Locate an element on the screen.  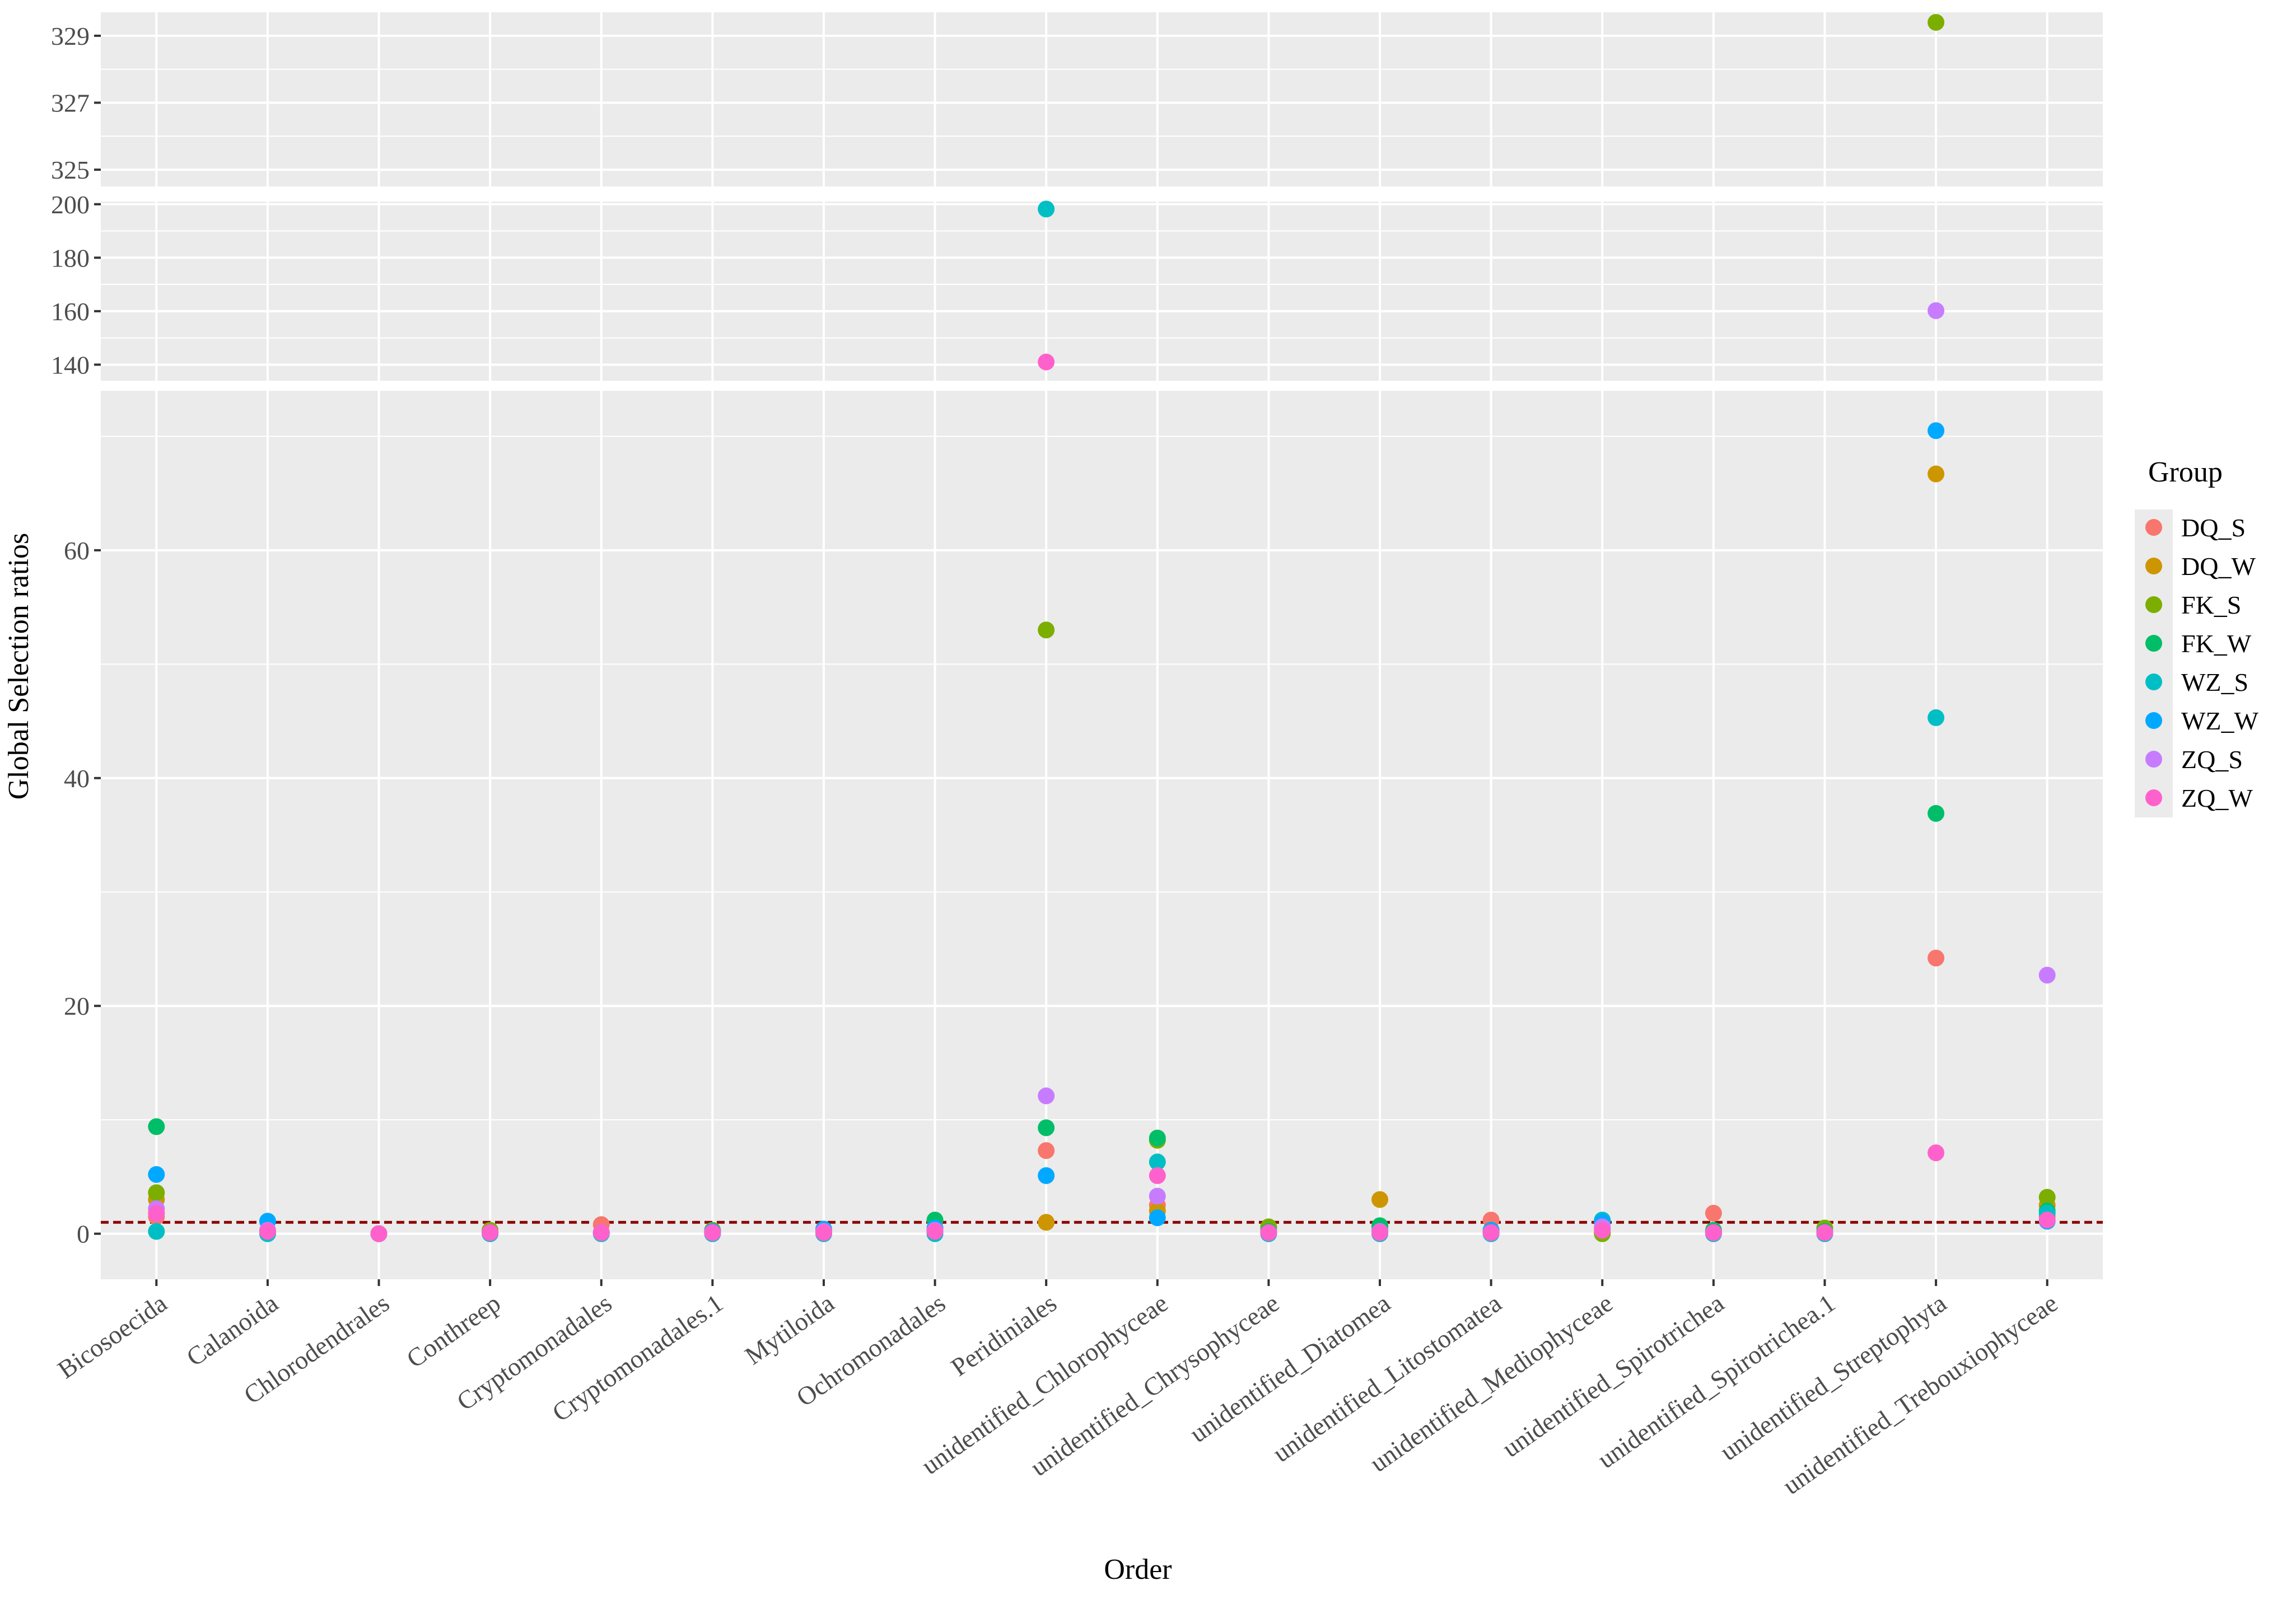
y-tick-labels: 325 327 329 140 160 180 200 0 20 40 60 is located at coordinates (76, 635).